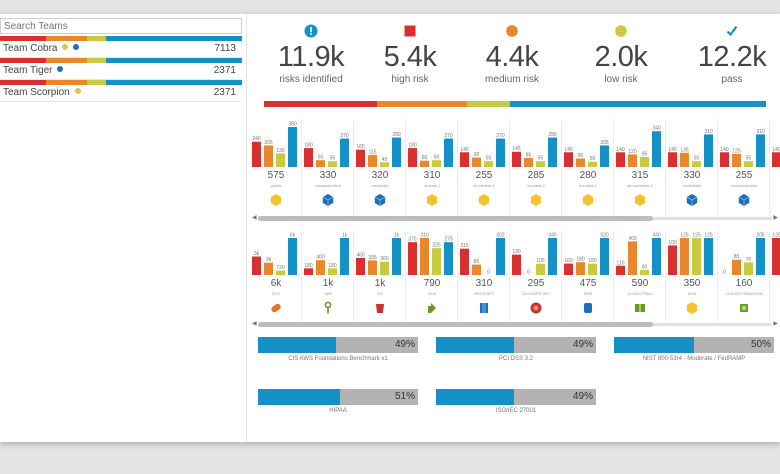  What do you see at coordinates (328, 167) in the screenshot?
I see `card-canadacentral: 180 65 55 270 330 canadacentral` at bounding box center [328, 167].